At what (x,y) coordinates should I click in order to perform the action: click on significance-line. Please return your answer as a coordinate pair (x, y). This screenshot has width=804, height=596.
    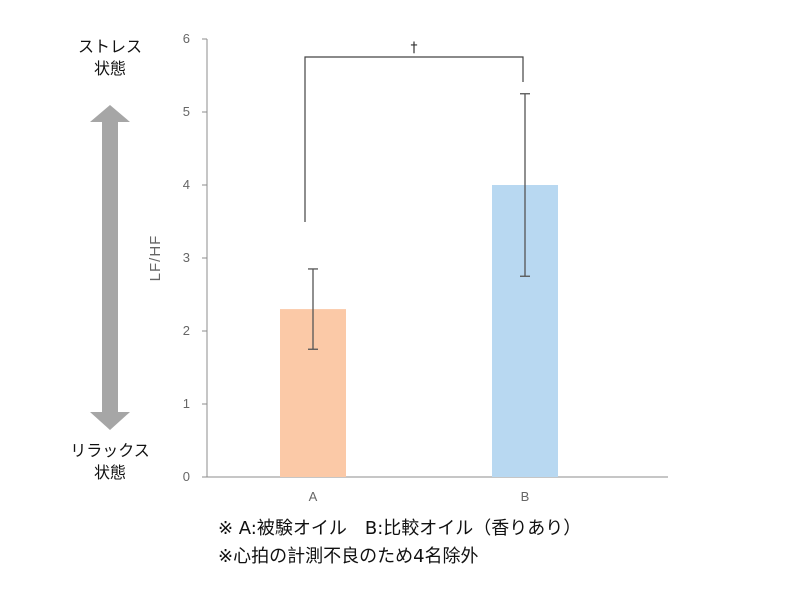
    Looking at the image, I should click on (414, 139).